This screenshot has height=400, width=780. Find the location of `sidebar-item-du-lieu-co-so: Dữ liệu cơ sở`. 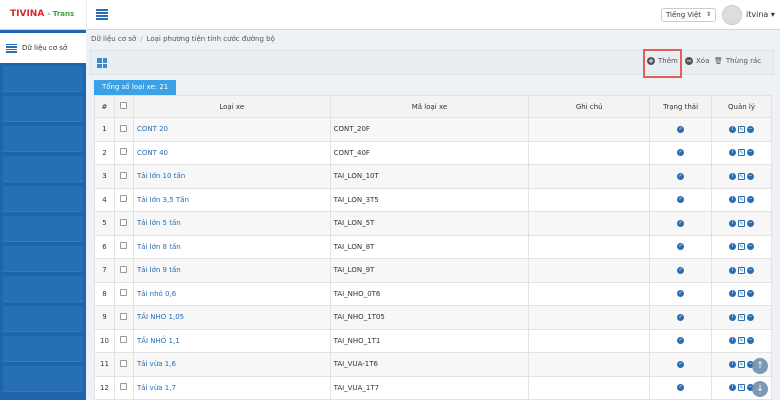

sidebar-item-du-lieu-co-so: Dữ liệu cơ sở is located at coordinates (43, 48).